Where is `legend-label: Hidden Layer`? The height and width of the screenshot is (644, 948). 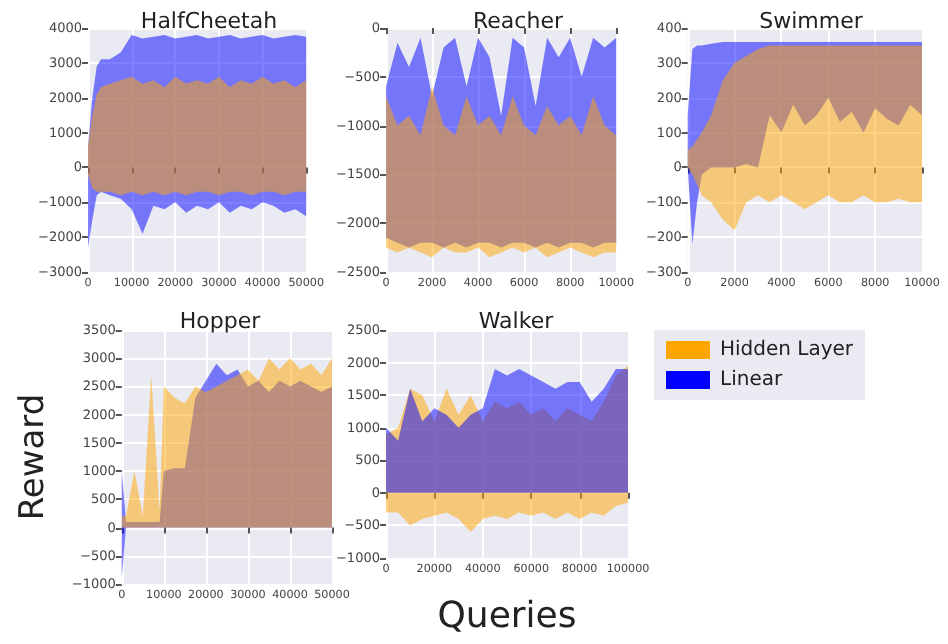 legend-label: Hidden Layer is located at coordinates (787, 350).